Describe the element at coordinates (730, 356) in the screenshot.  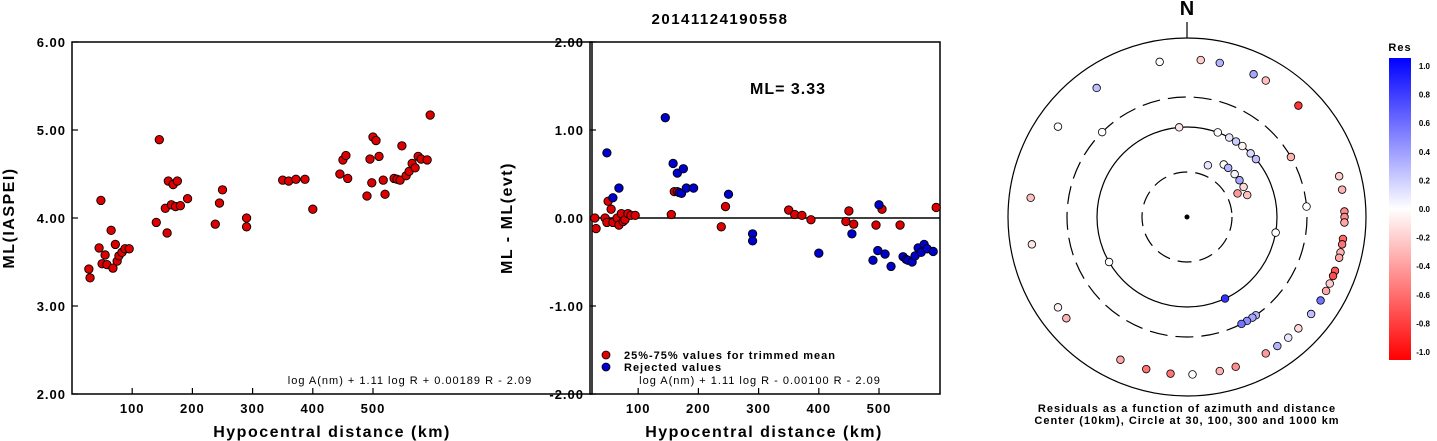
I see `legend-trimmed-label: 25%-75% values for trimmed mean` at that location.